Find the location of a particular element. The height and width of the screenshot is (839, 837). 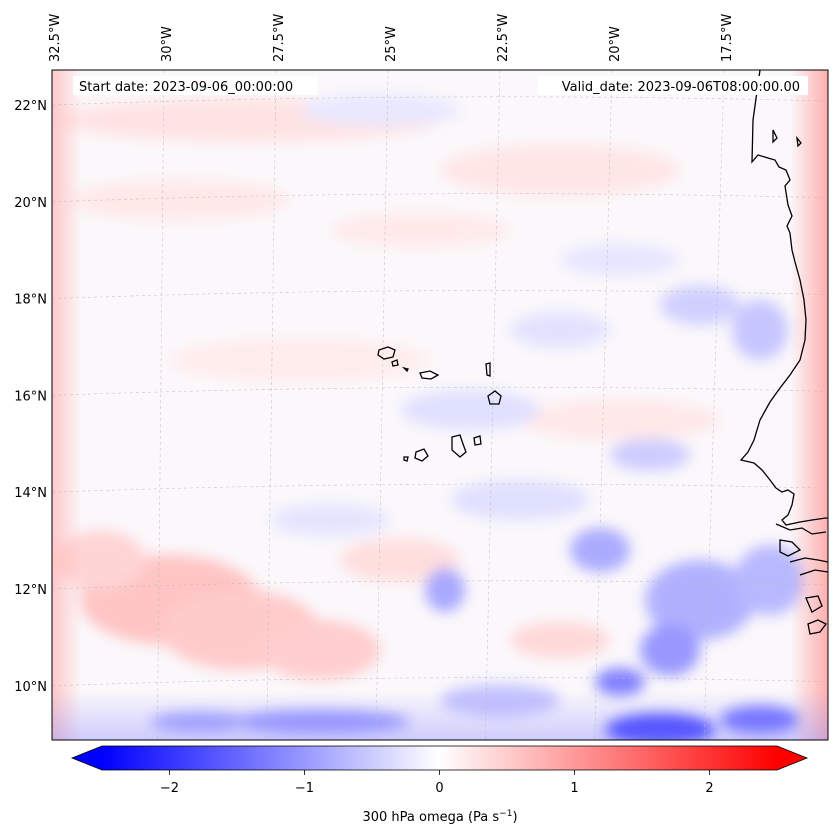

colorbar-ticks: −2 −1 0 1 2 is located at coordinates (437, 783).